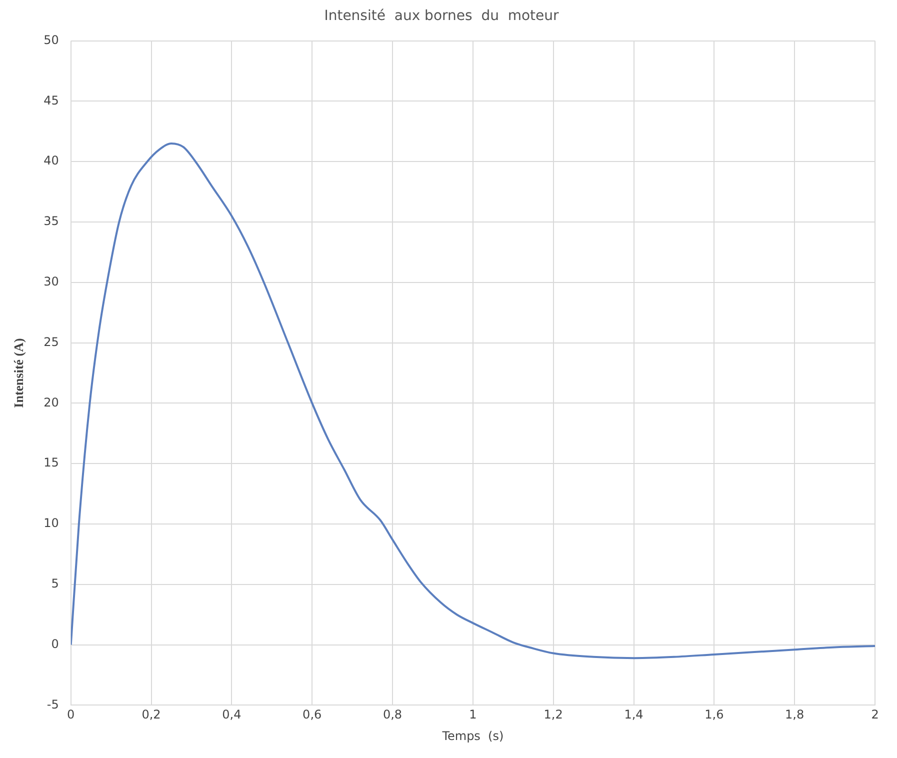 This screenshot has height=758, width=897. What do you see at coordinates (71, 715) in the screenshot?
I see `x-tick-label: 0` at bounding box center [71, 715].